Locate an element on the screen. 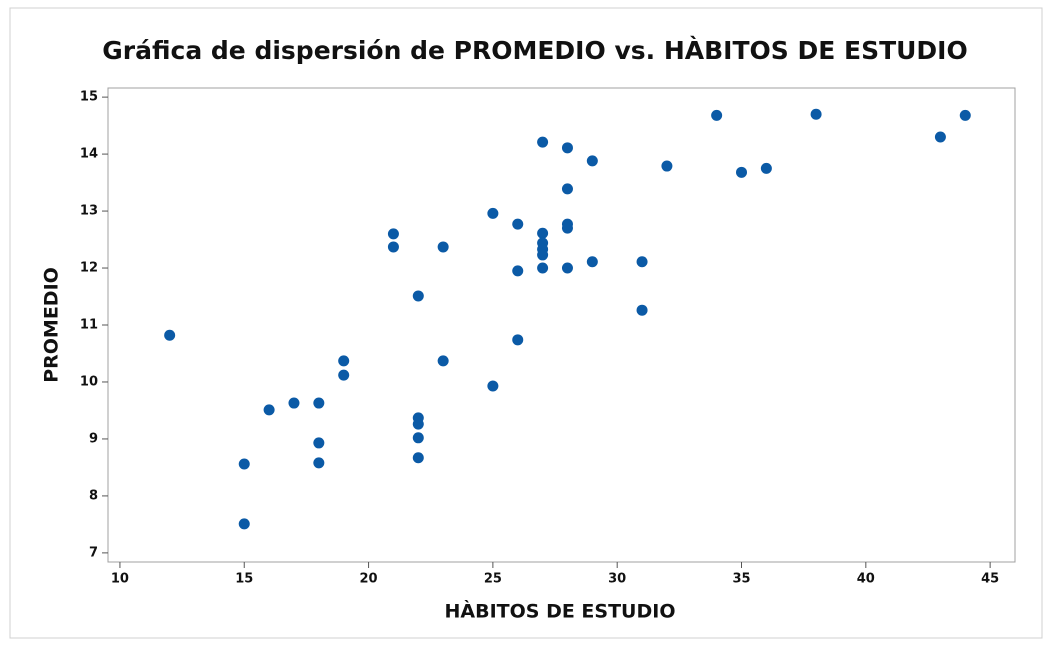  y-tick-label: 14 is located at coordinates (89, 154).